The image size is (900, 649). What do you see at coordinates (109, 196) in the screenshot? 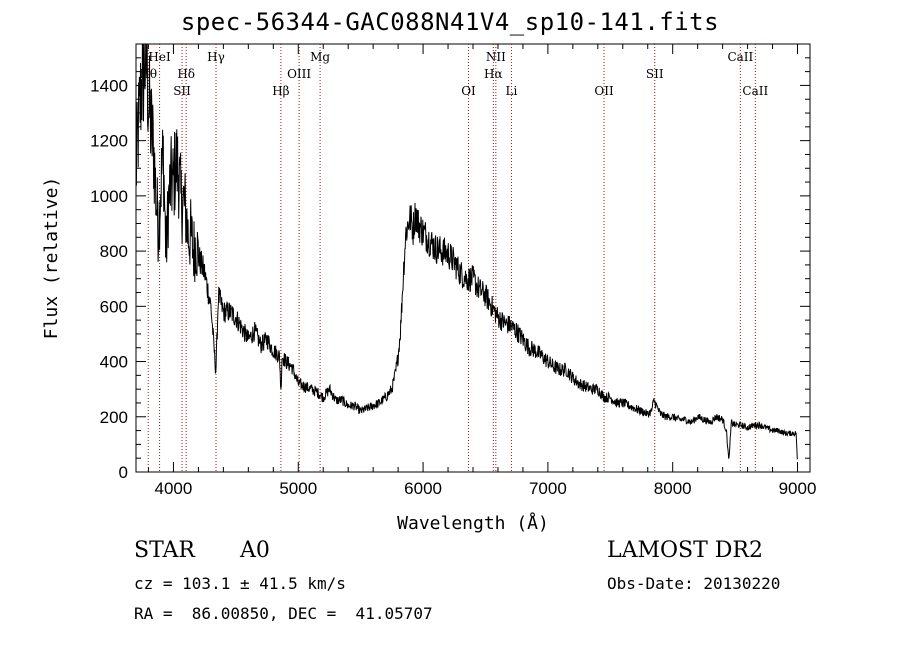
I see `y-tick-label: 1000` at bounding box center [109, 196].